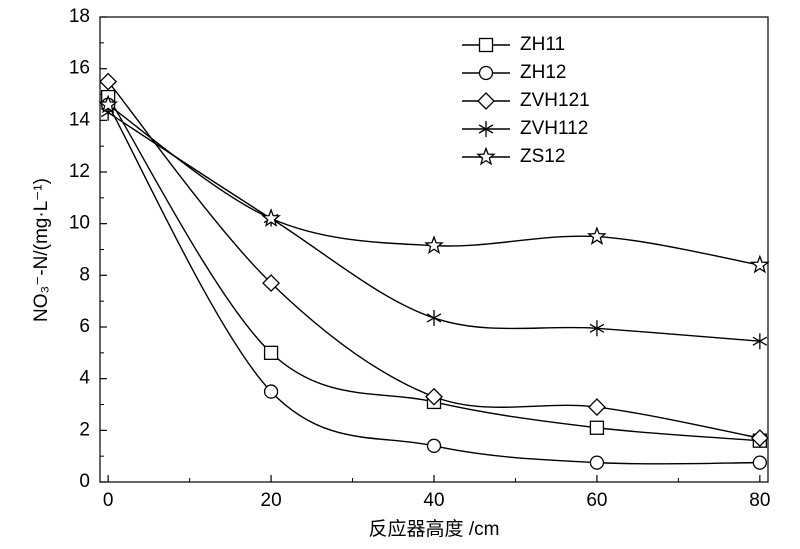 The height and width of the screenshot is (549, 800). What do you see at coordinates (79, 68) in the screenshot?
I see `y-tick-label: 16` at bounding box center [79, 68].